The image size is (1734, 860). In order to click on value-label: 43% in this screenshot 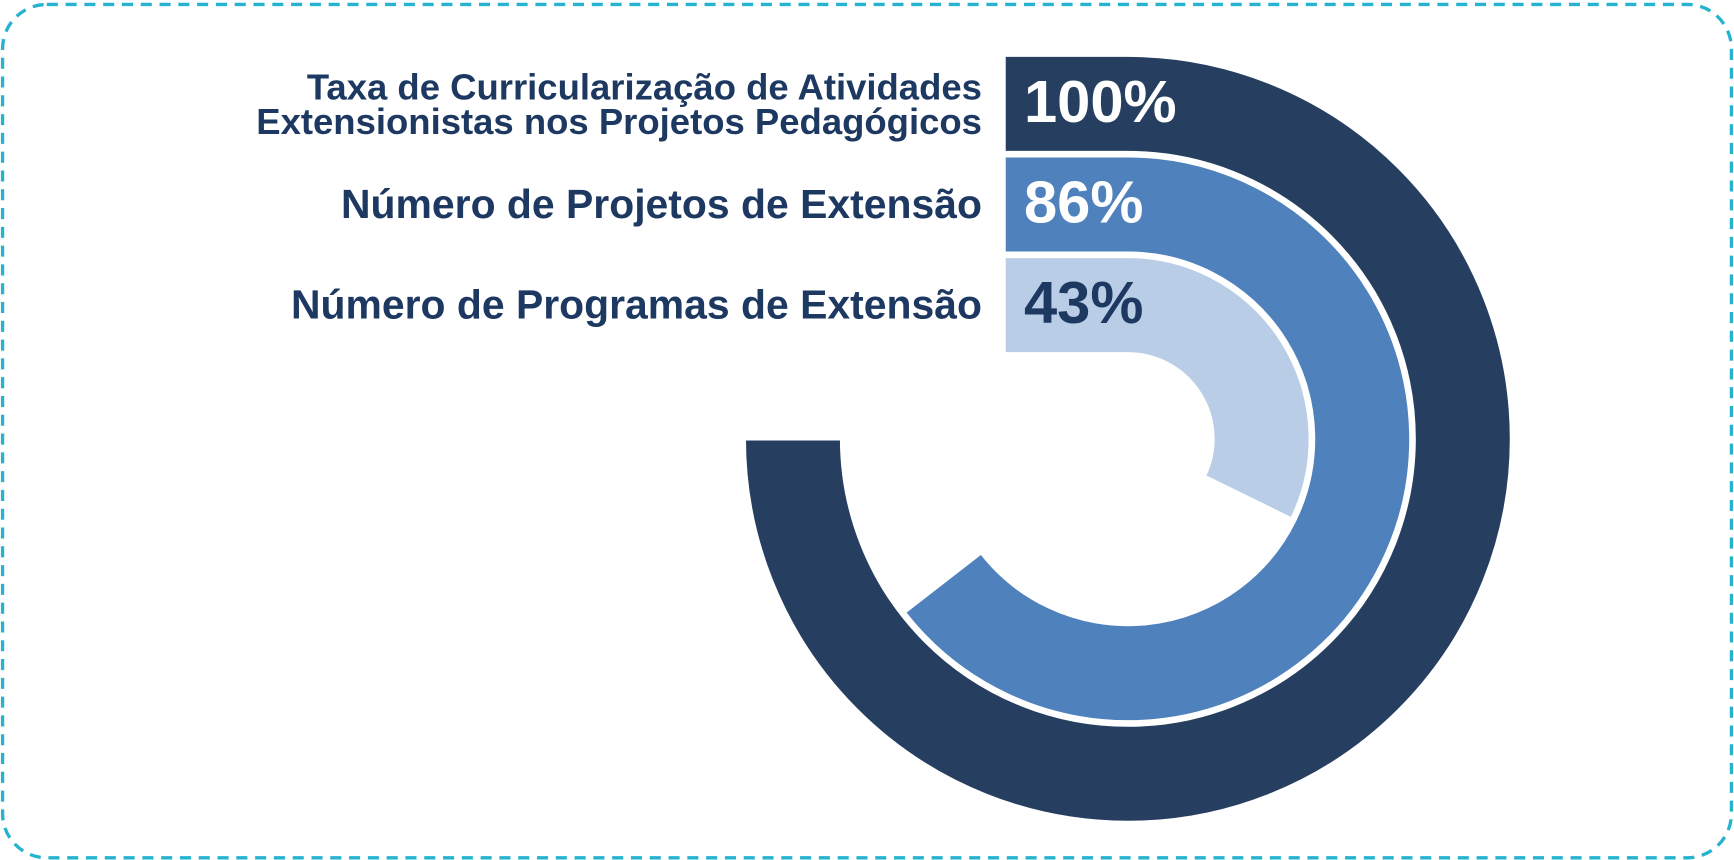, I will do `click(1083, 302)`.